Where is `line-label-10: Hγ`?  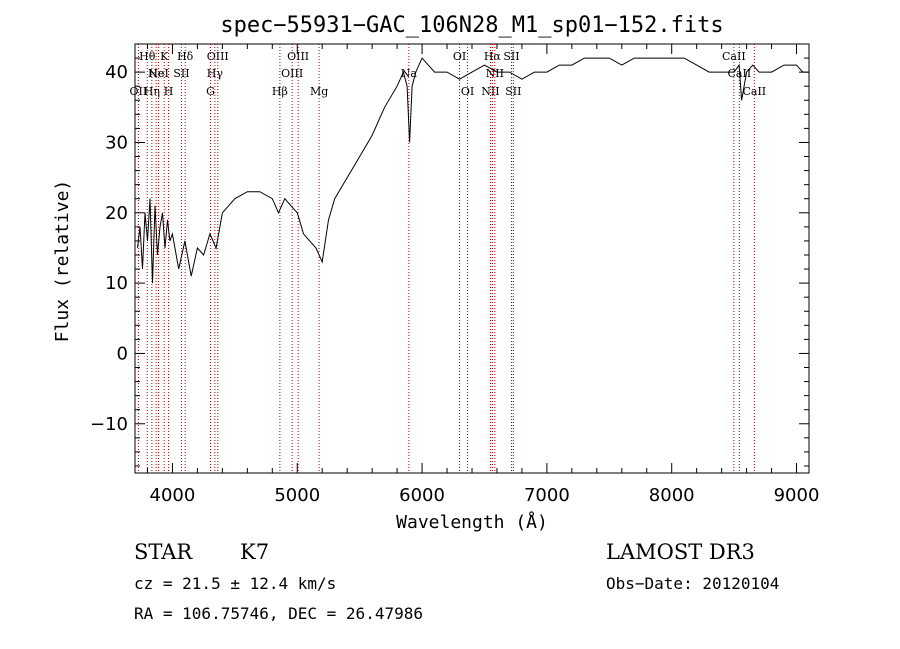 line-label-10: Hγ is located at coordinates (215, 73).